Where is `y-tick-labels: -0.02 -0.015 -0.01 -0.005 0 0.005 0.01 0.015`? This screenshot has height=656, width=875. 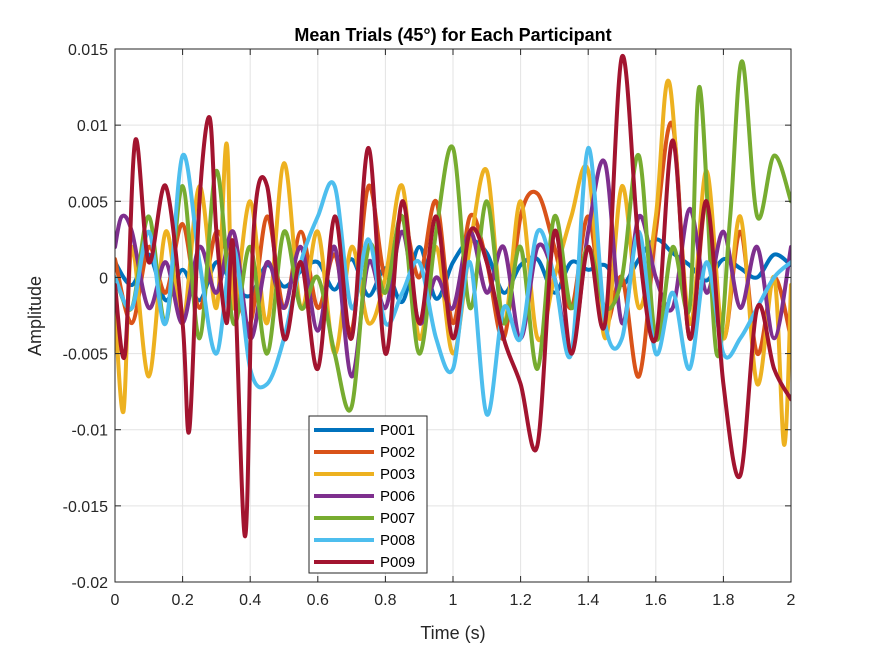 y-tick-labels: -0.02 -0.015 -0.01 -0.005 0 0.005 0.01 0.015 is located at coordinates (85, 317).